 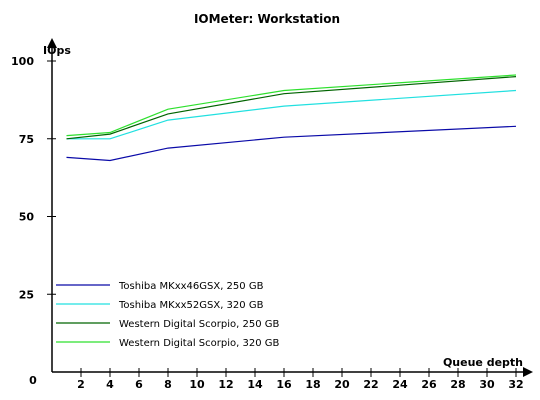 I want to click on x-tick-label: 12, so click(x=225, y=384).